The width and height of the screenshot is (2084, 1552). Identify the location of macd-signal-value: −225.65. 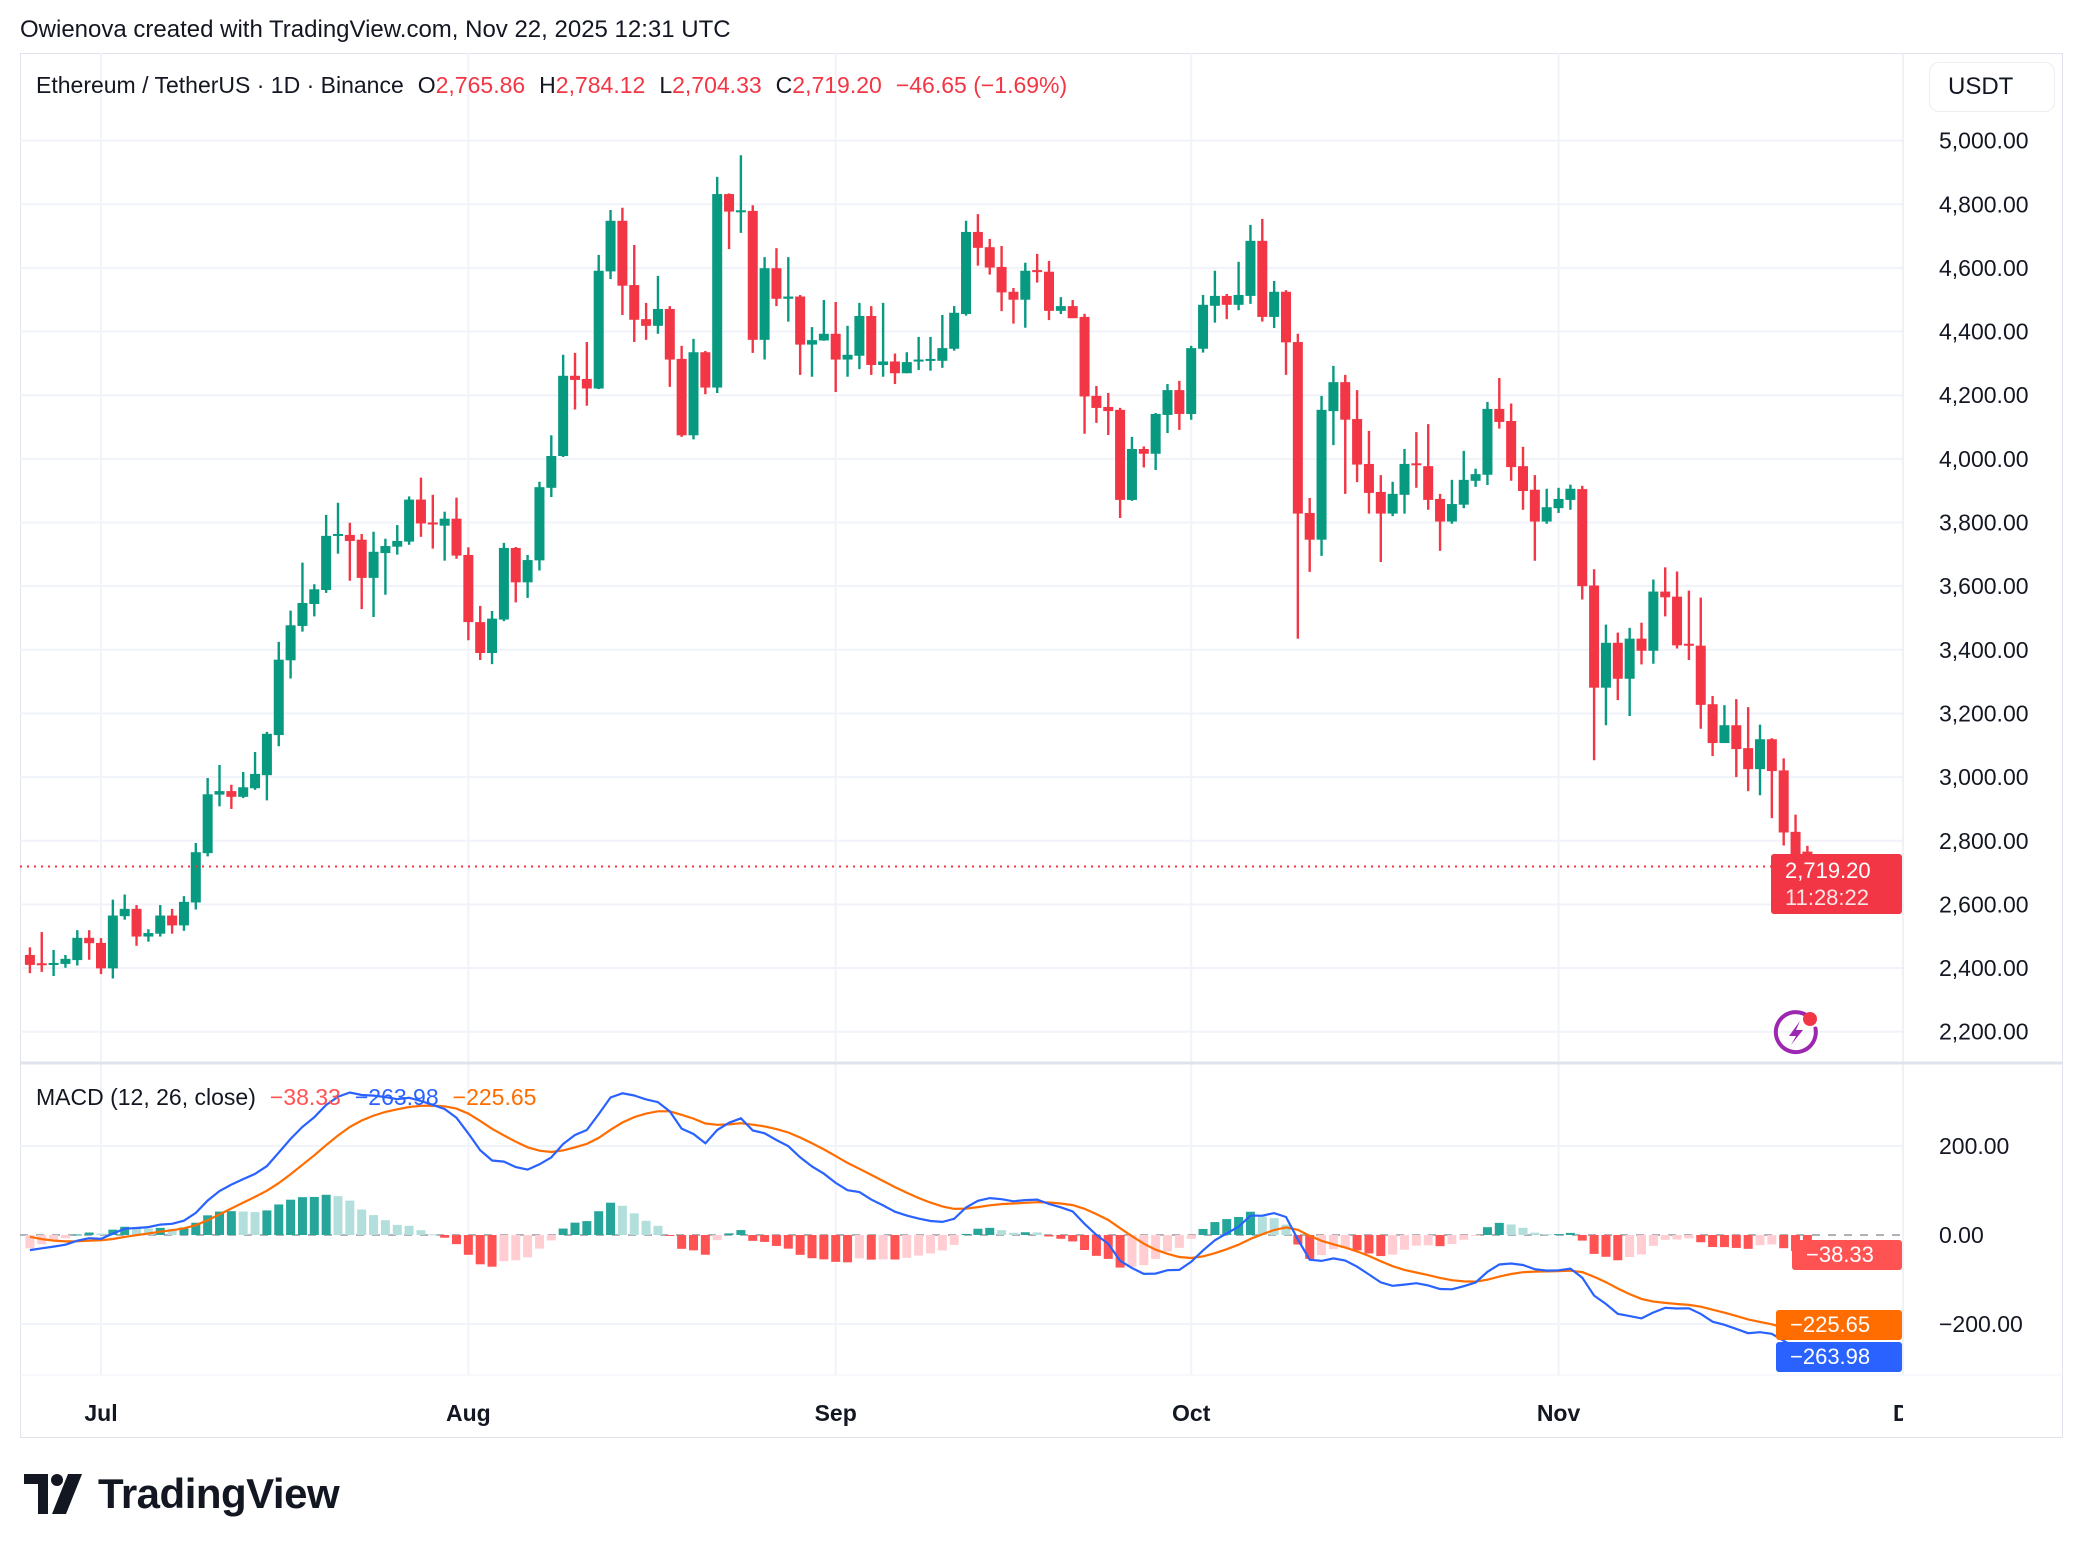
(494, 1097).